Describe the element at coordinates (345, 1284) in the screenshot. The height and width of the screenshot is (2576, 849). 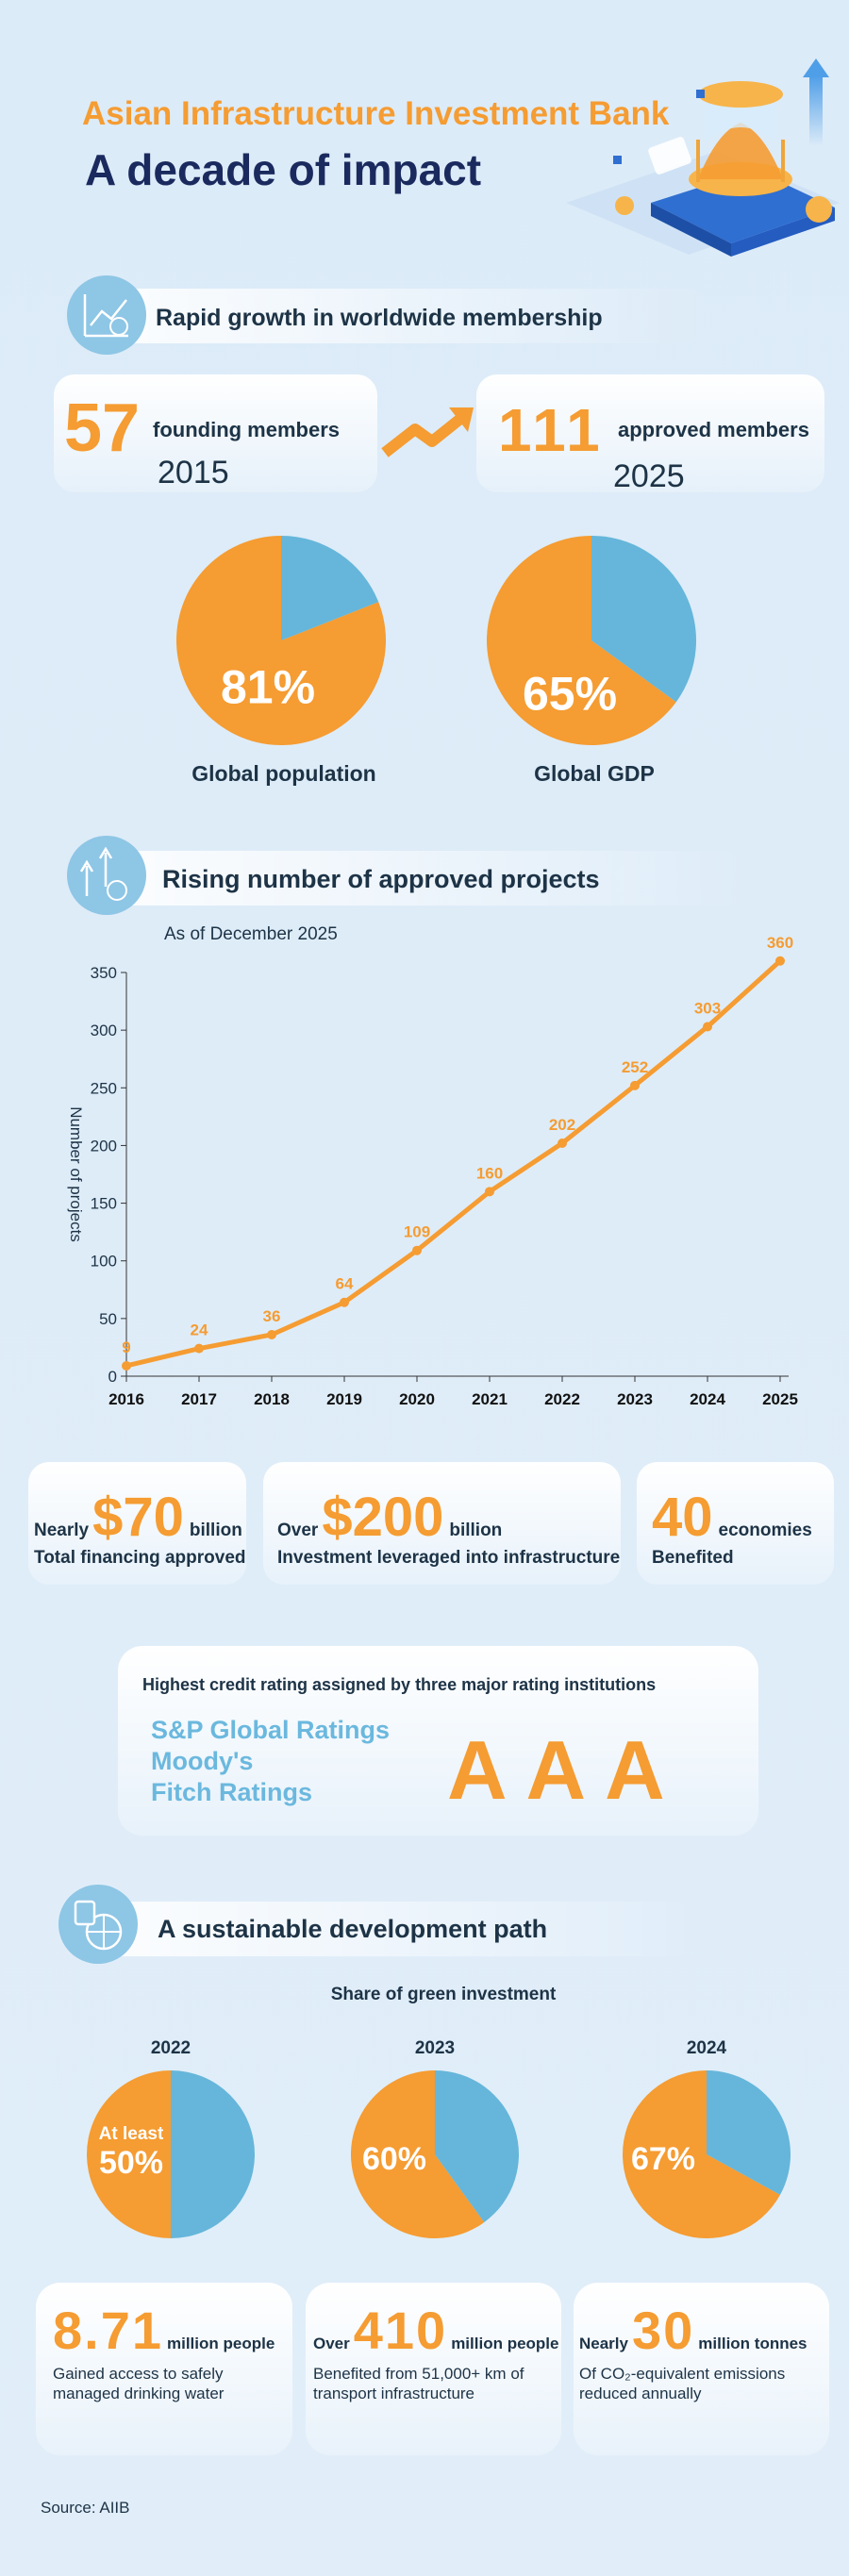
I see `data-label: 64` at that location.